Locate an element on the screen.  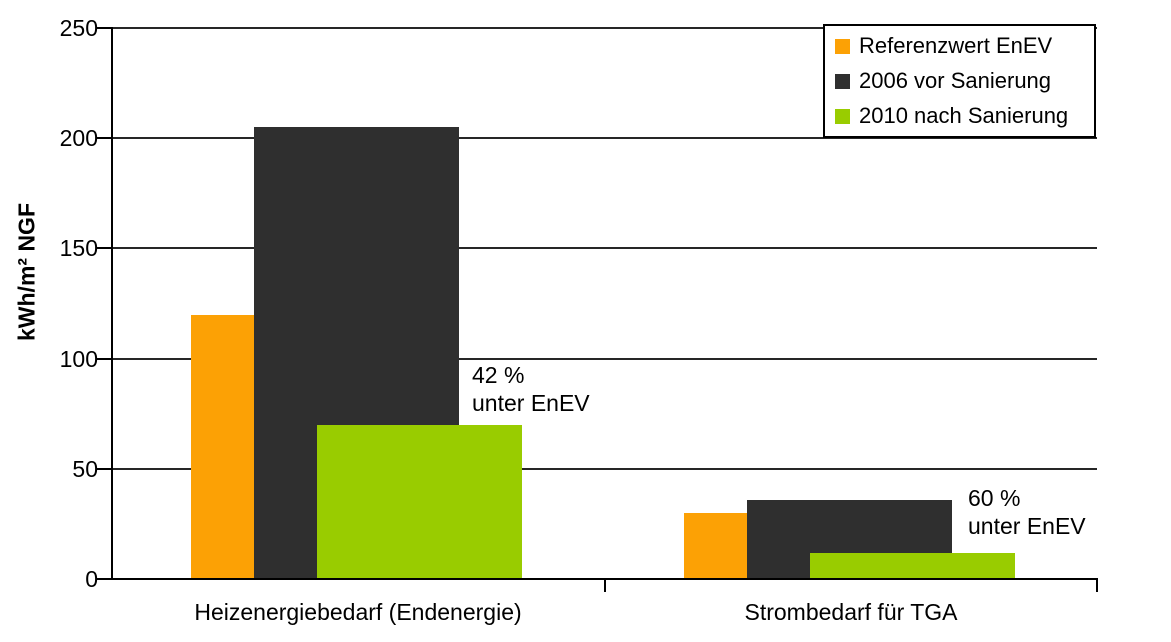
x-category-label: Strombedarf für TGA is located at coordinates (851, 612).